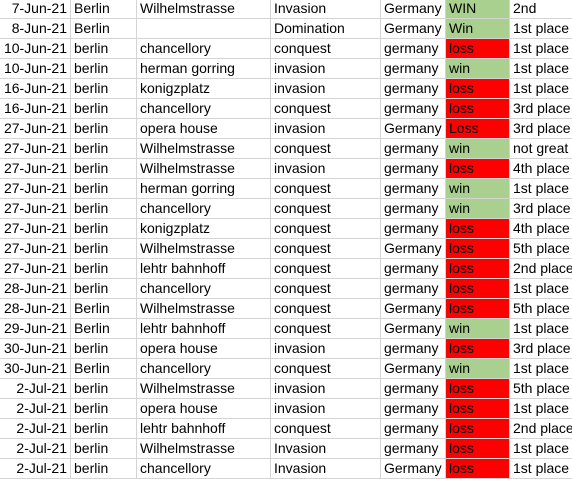 This screenshot has height=479, width=572. What do you see at coordinates (204, 69) in the screenshot?
I see `location-cell: herman gorring` at bounding box center [204, 69].